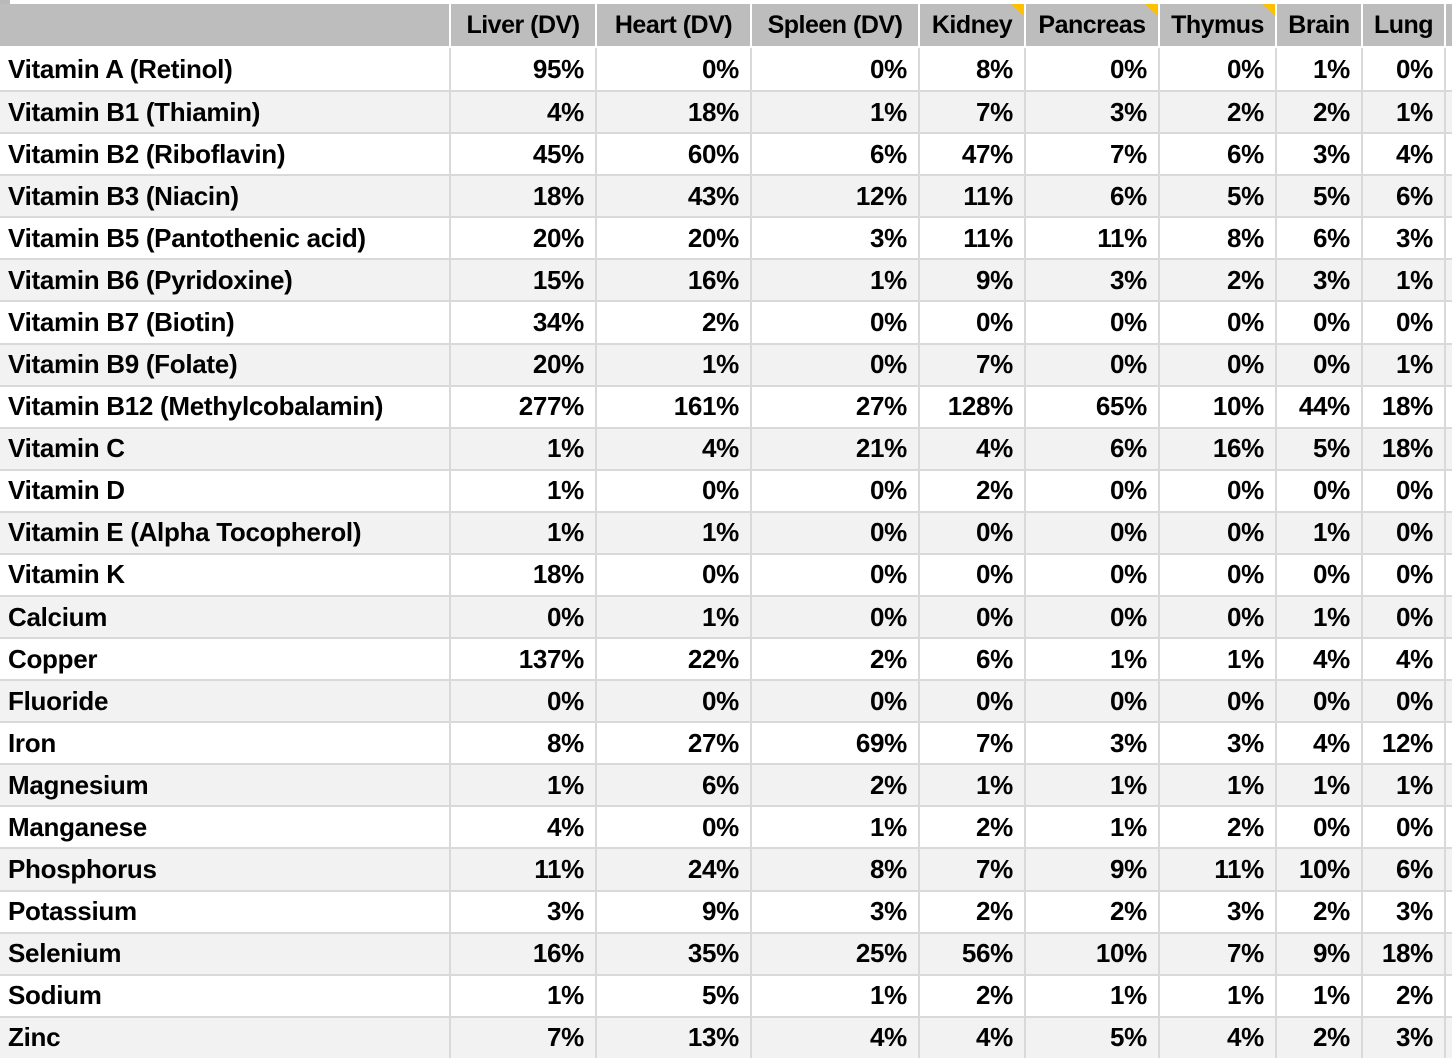 The height and width of the screenshot is (1058, 1452). What do you see at coordinates (523, 406) in the screenshot?
I see `value-cell: 277%` at bounding box center [523, 406].